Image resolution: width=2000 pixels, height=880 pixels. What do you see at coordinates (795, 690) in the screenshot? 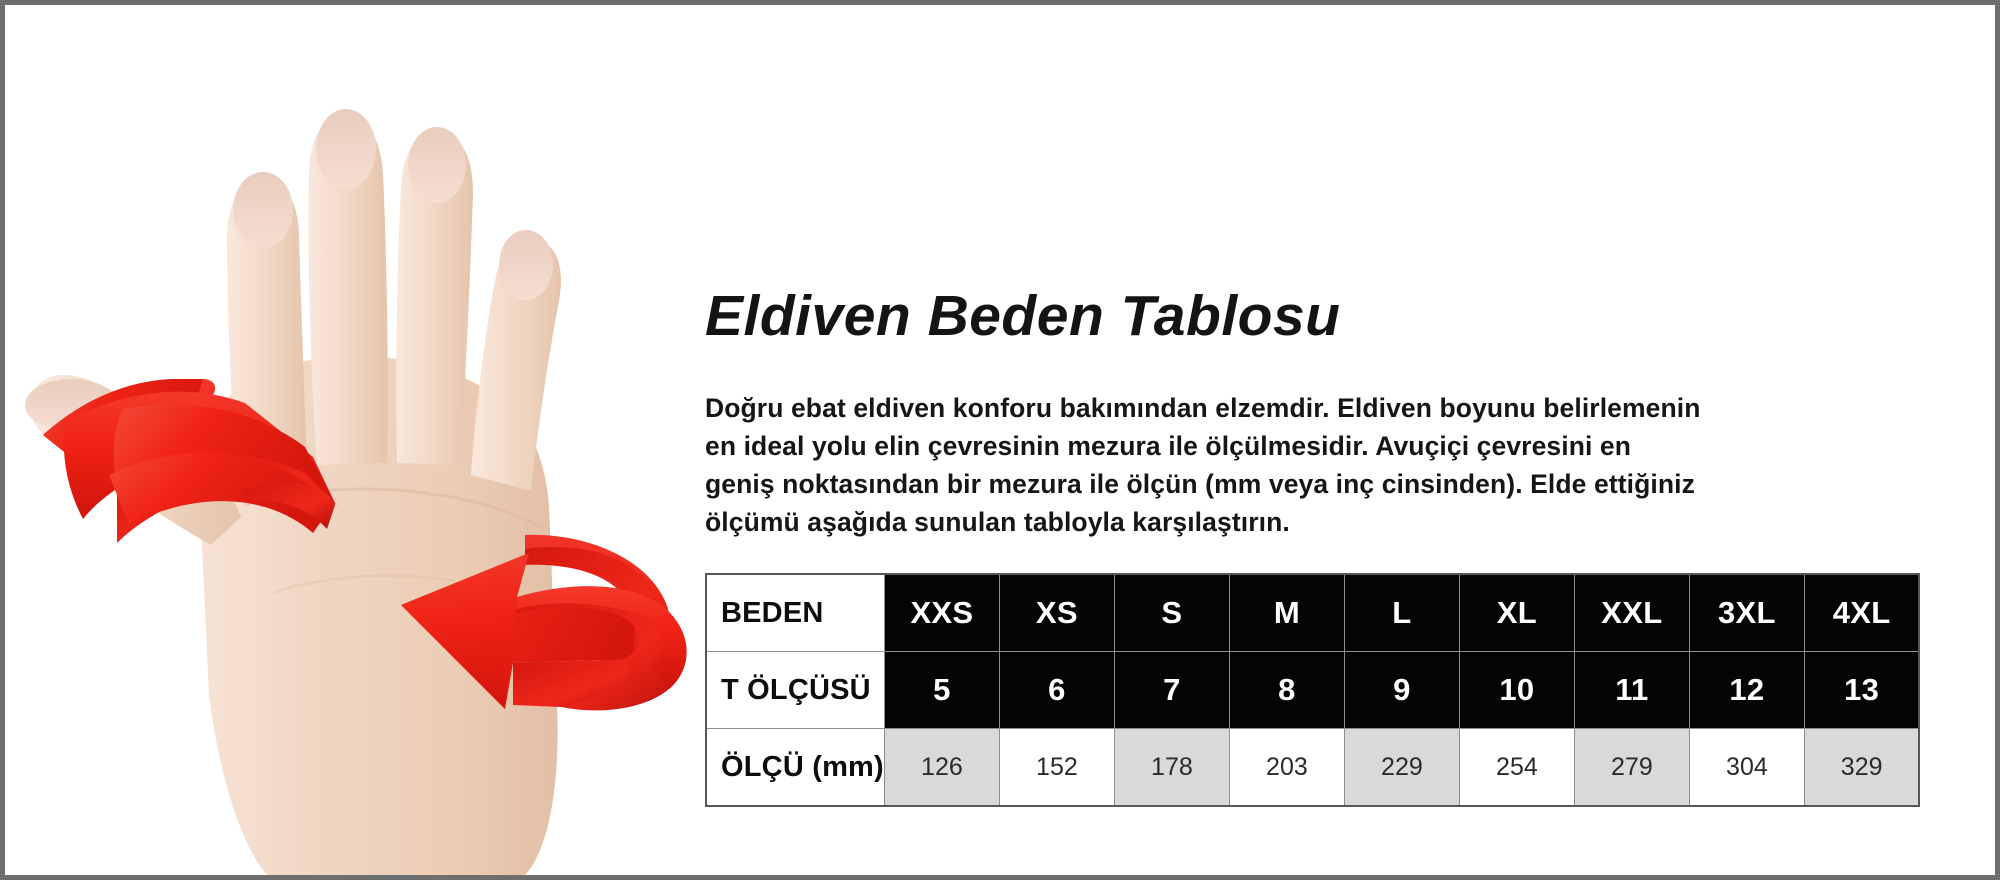
I see `row-label-t-olcusu: T ÖLÇÜSÜ` at bounding box center [795, 690].